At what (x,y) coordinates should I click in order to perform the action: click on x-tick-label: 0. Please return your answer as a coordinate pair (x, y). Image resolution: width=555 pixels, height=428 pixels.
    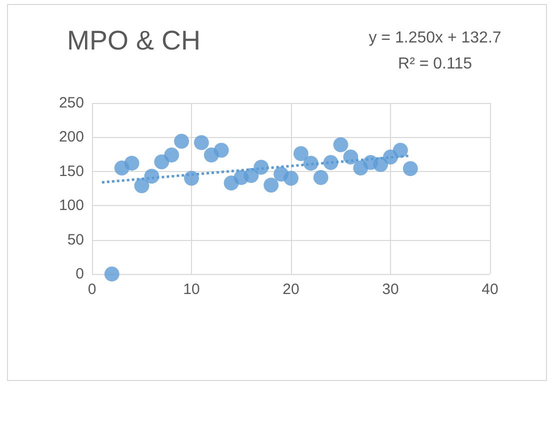
    Looking at the image, I should click on (92, 289).